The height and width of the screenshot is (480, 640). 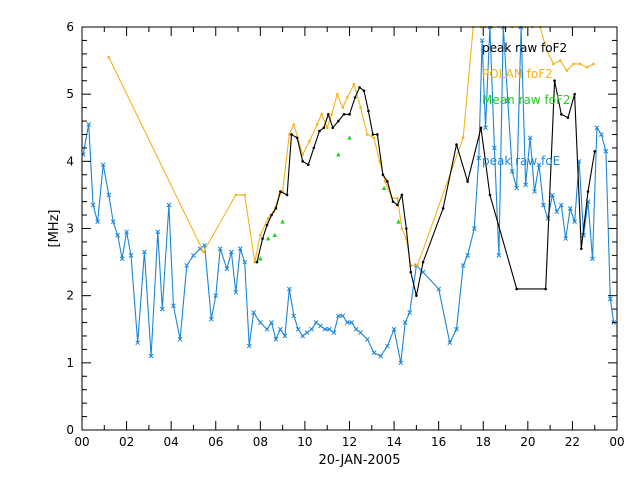 I want to click on x-tick-label: 16, so click(x=438, y=442).